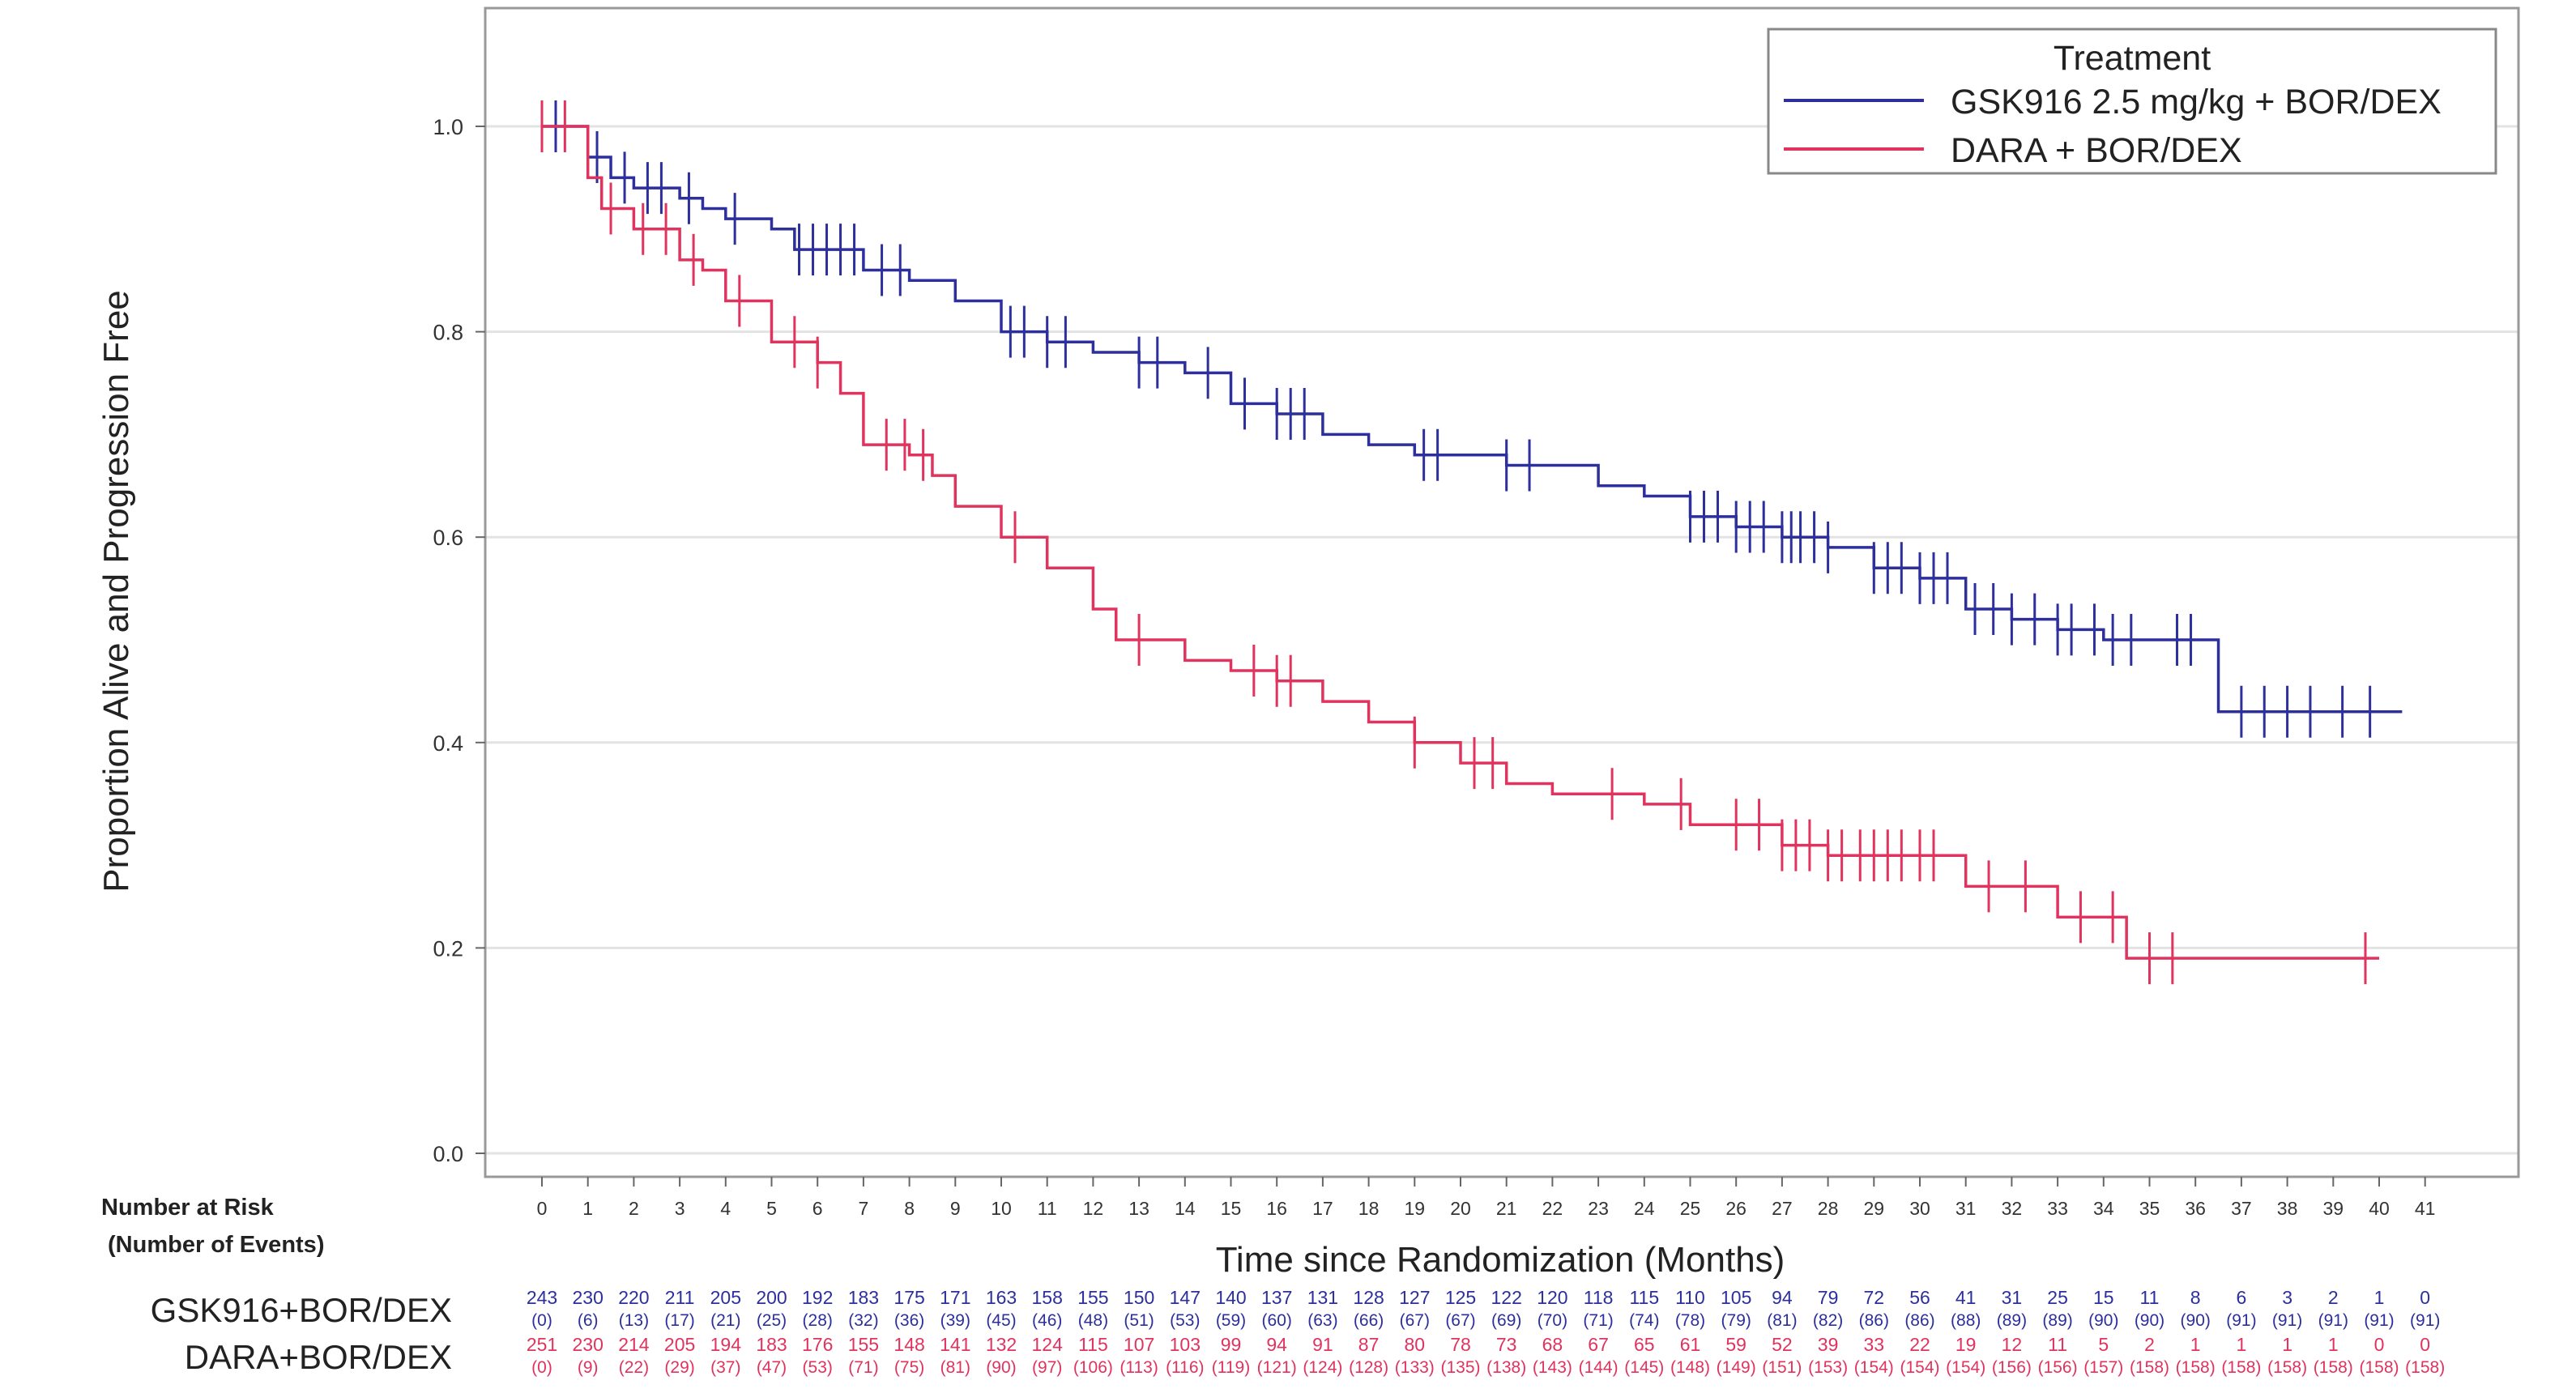 Image resolution: width=2576 pixels, height=1389 pixels. What do you see at coordinates (2057, 1297) in the screenshot?
I see `at-risk-value: 25` at bounding box center [2057, 1297].